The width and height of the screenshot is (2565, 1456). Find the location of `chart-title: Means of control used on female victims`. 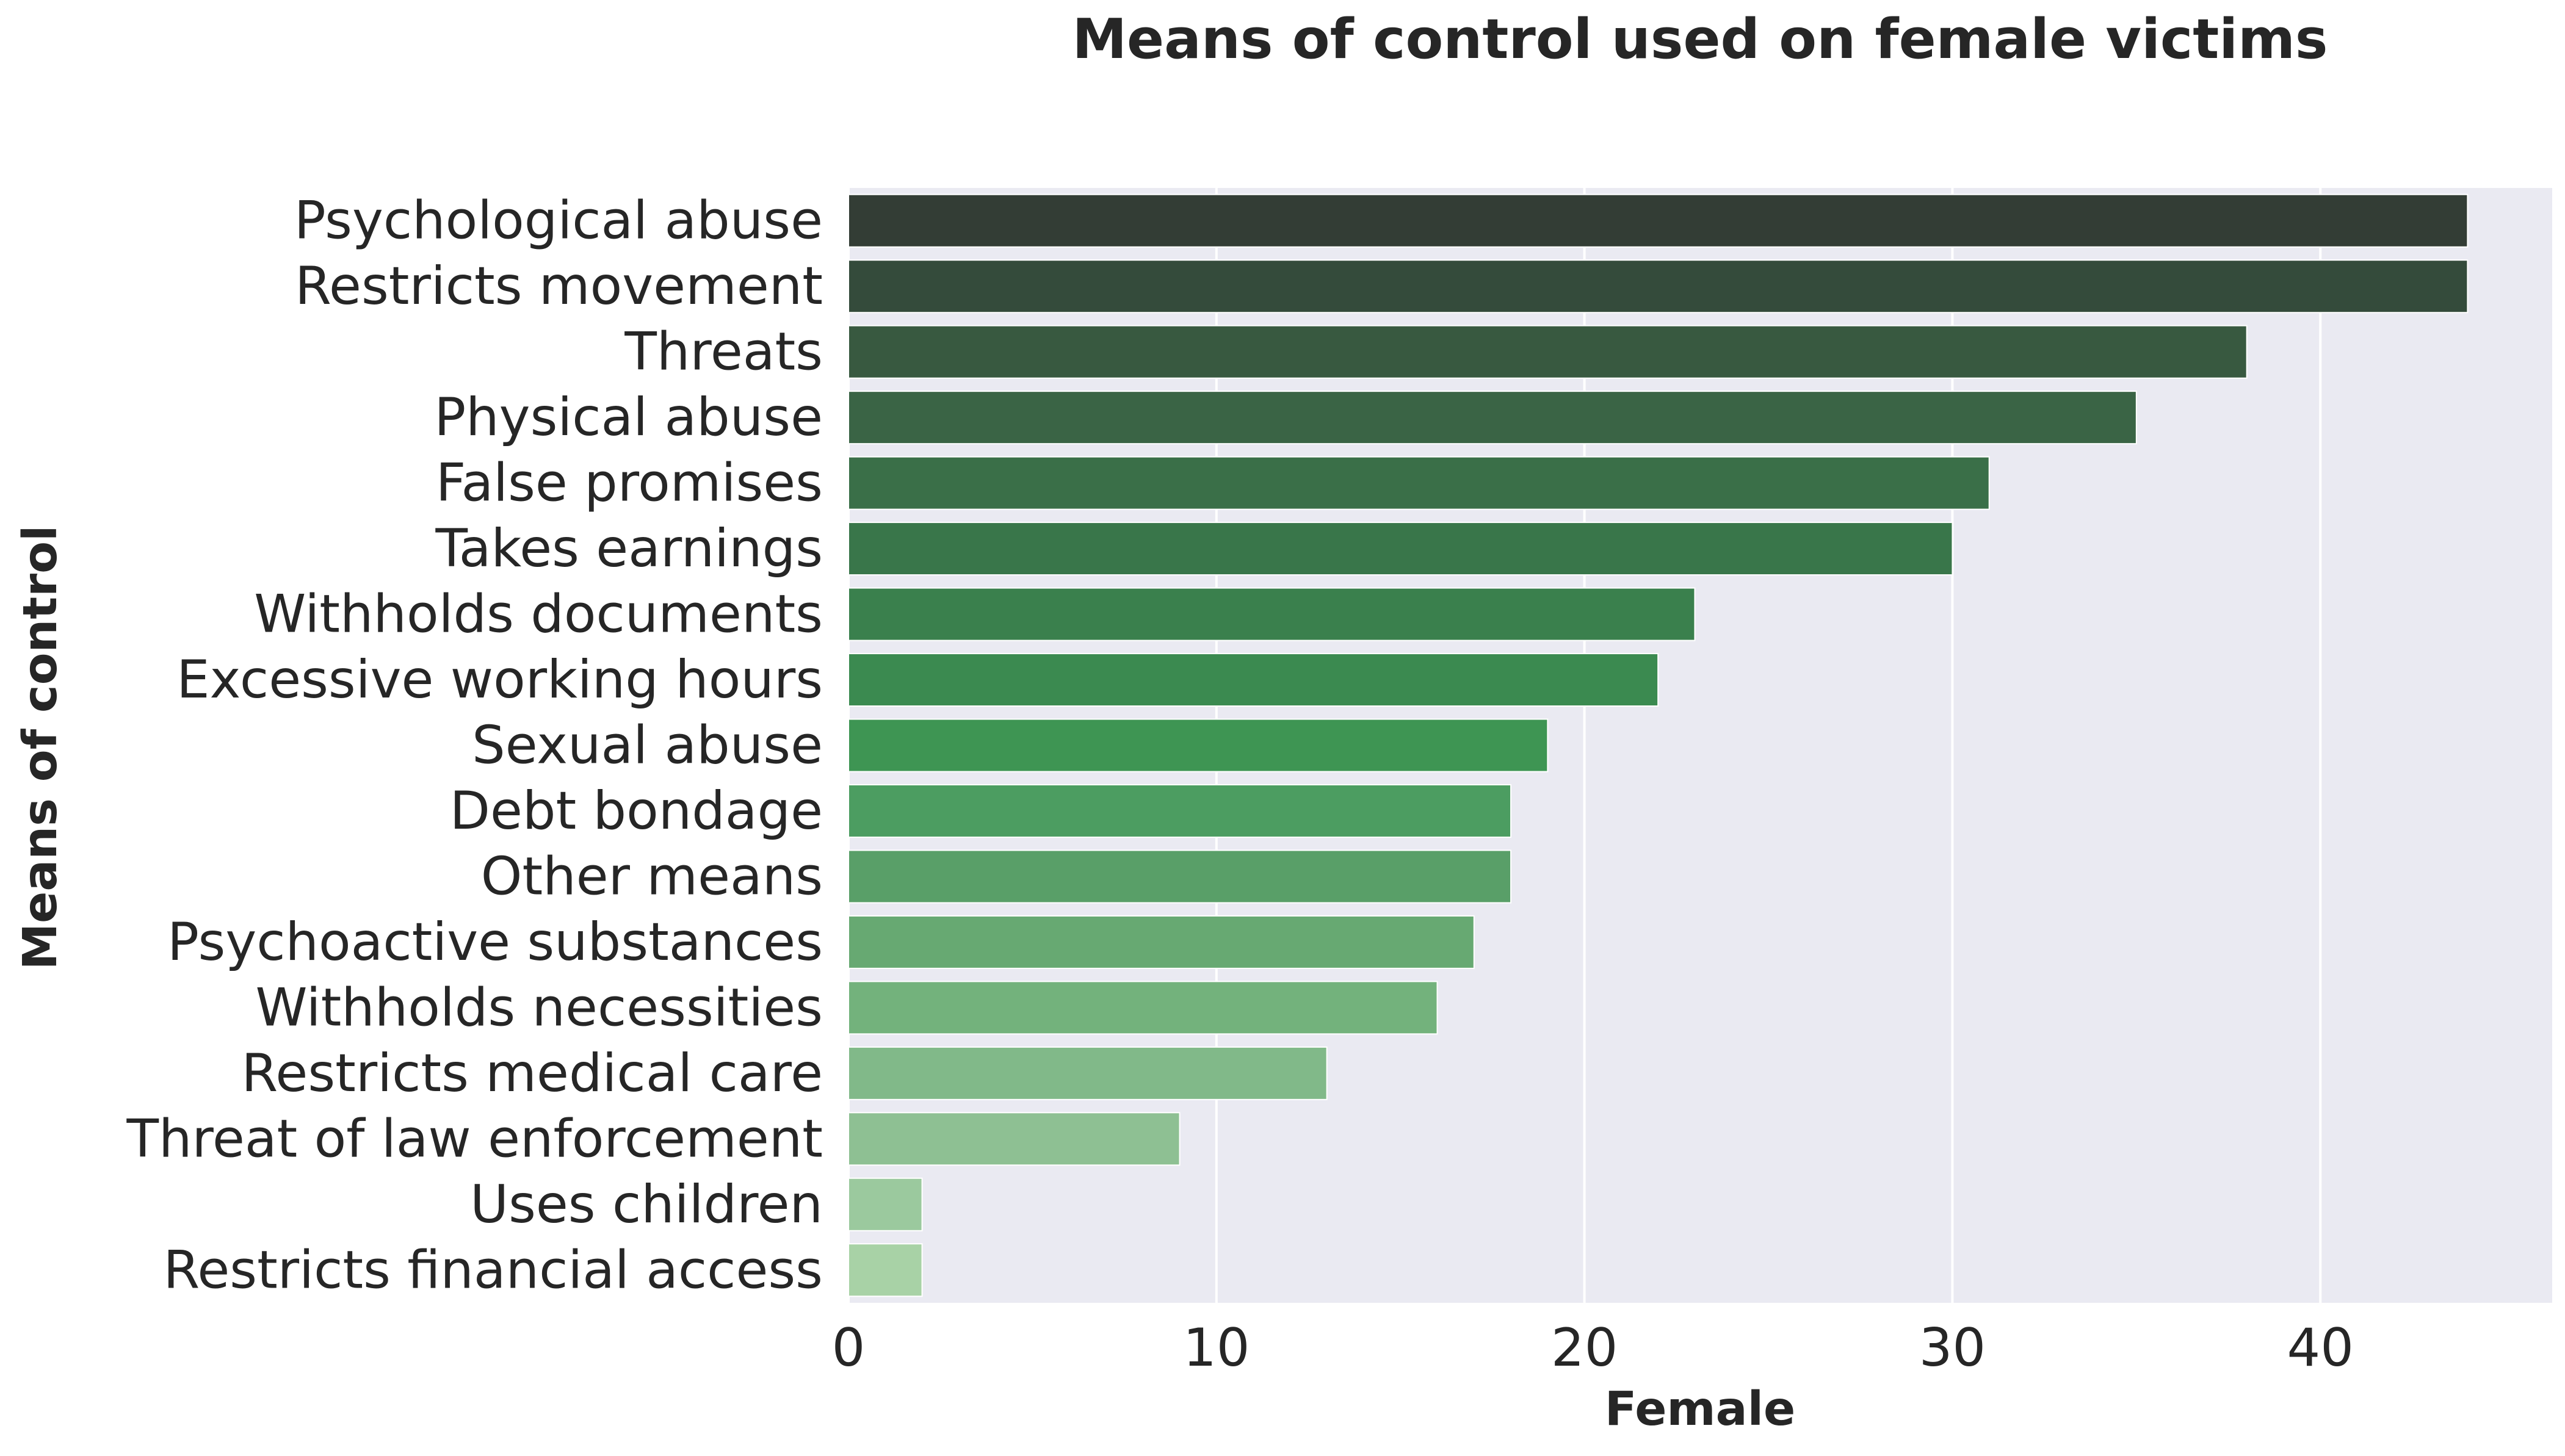

chart-title: Means of control used on female victims is located at coordinates (1700, 39).